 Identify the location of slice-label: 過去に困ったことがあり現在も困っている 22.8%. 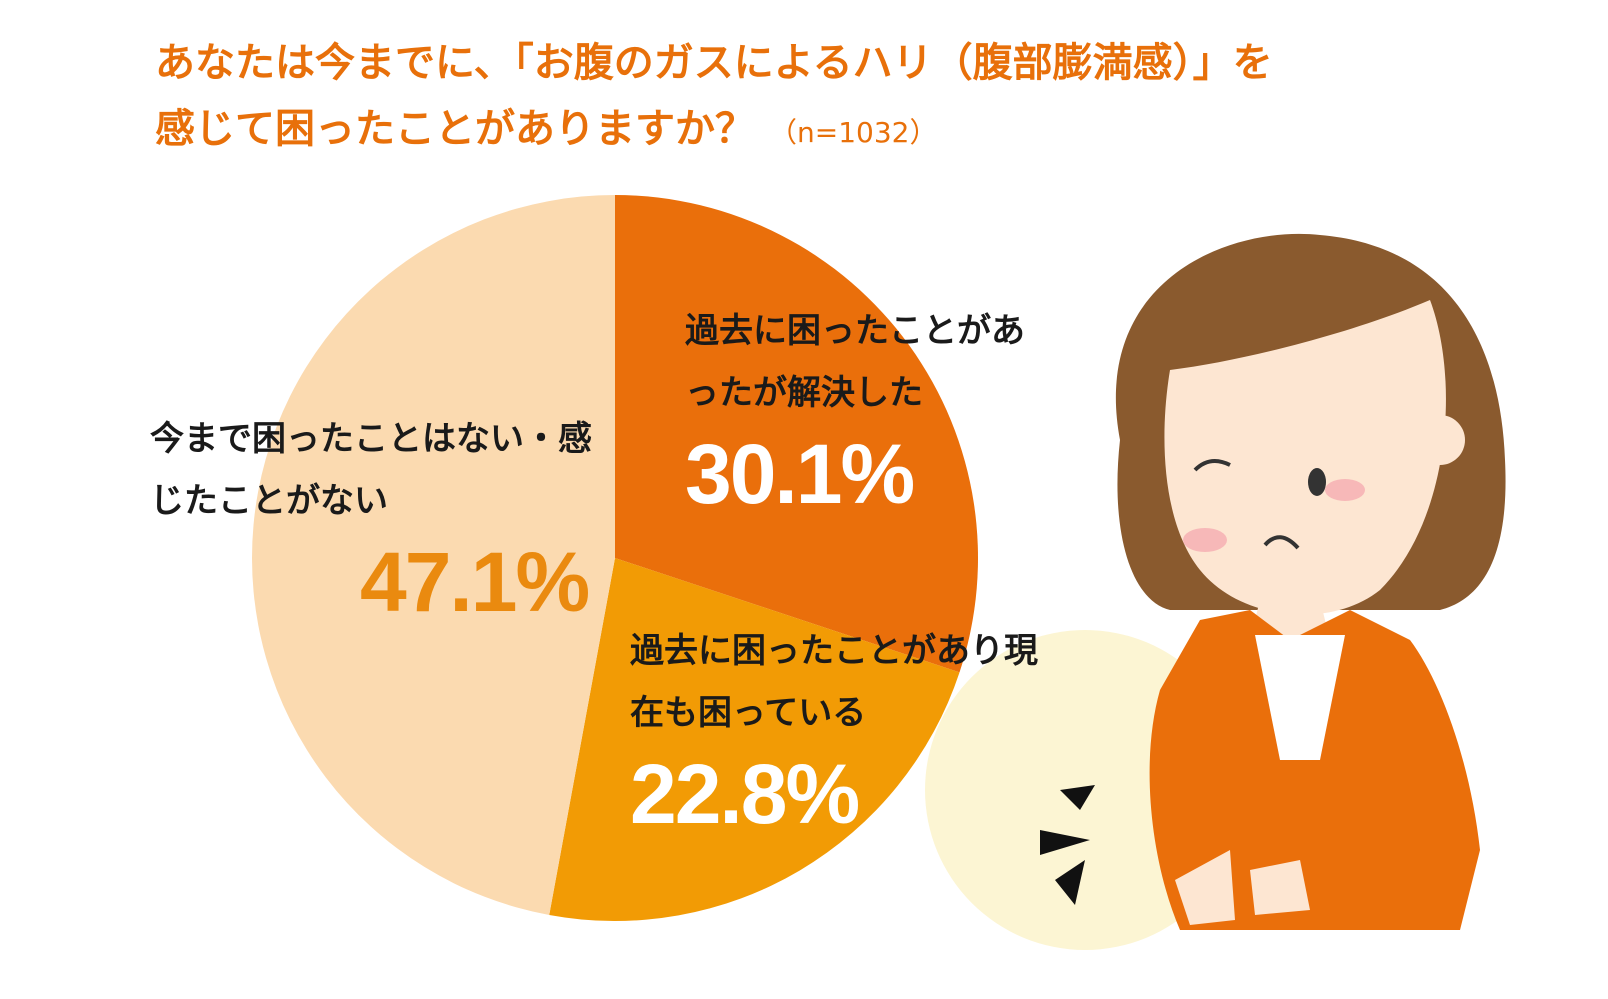
(850, 732).